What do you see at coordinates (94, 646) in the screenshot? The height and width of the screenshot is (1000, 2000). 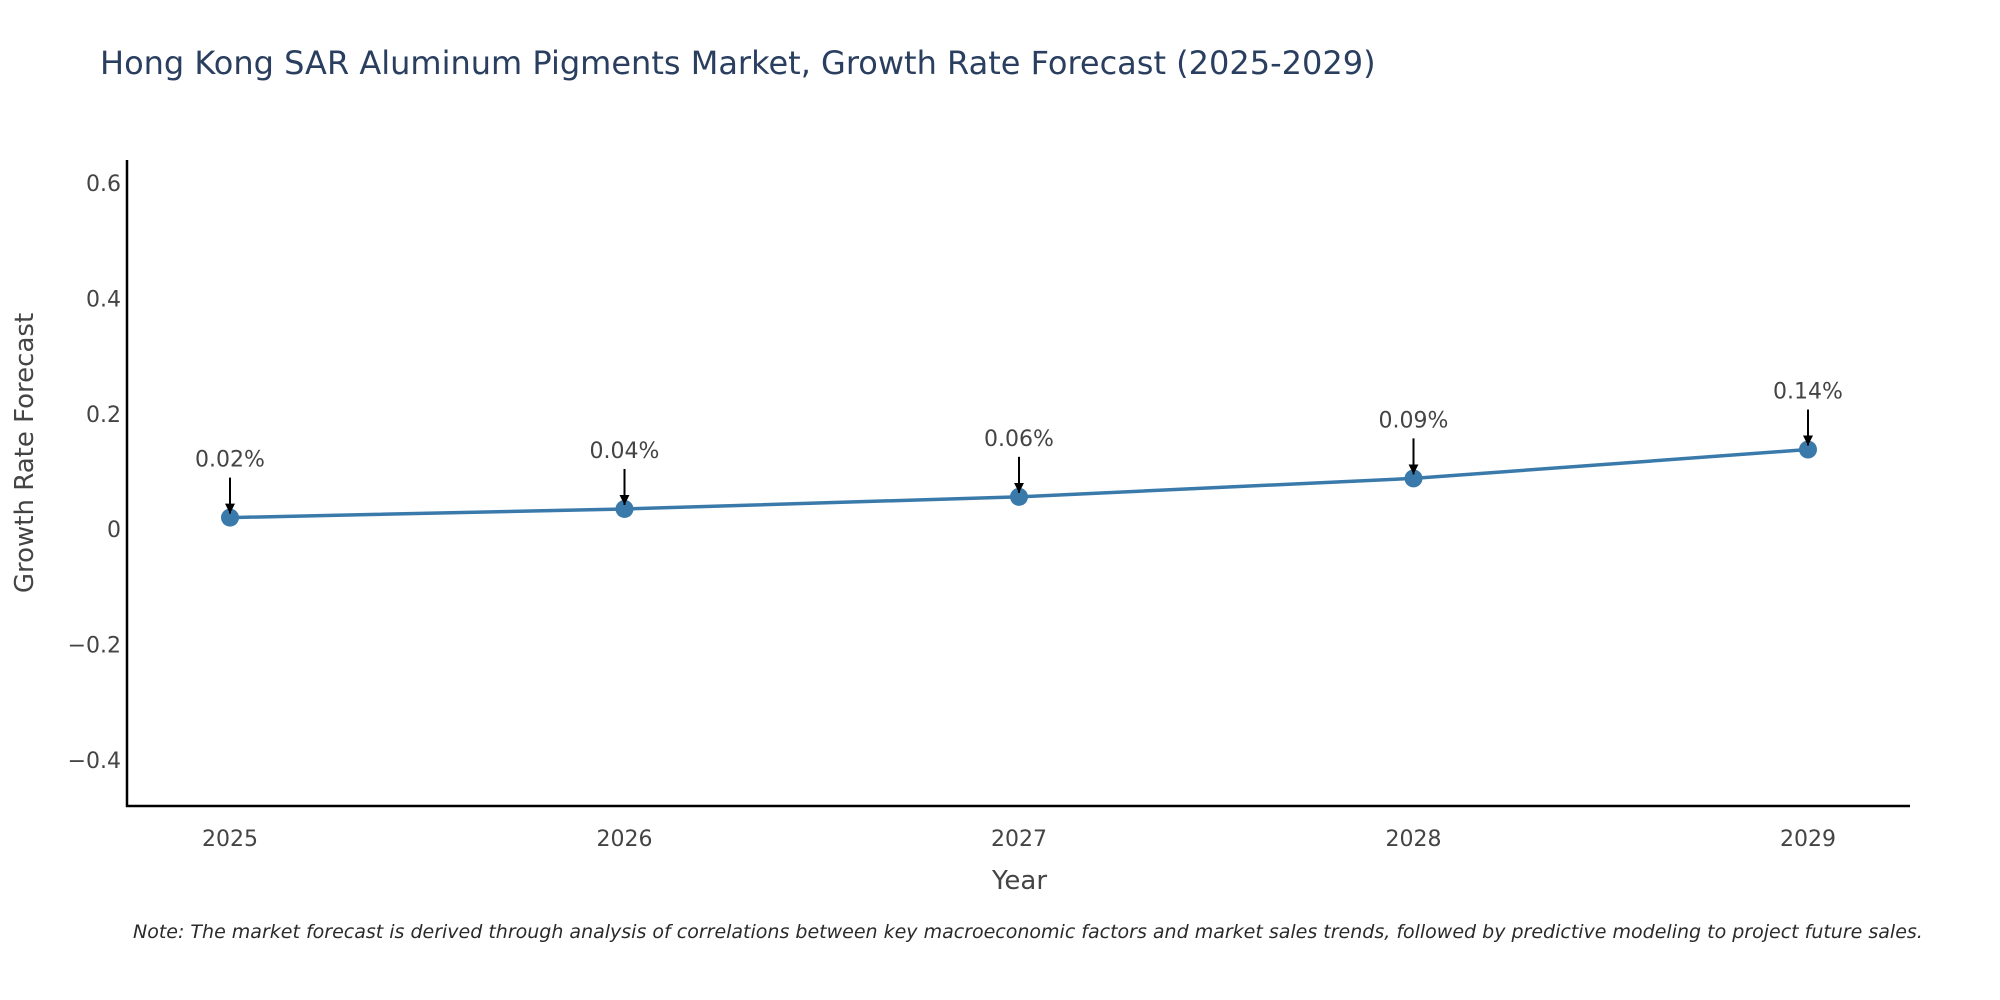 I see `y-tick-label: −0.2` at bounding box center [94, 646].